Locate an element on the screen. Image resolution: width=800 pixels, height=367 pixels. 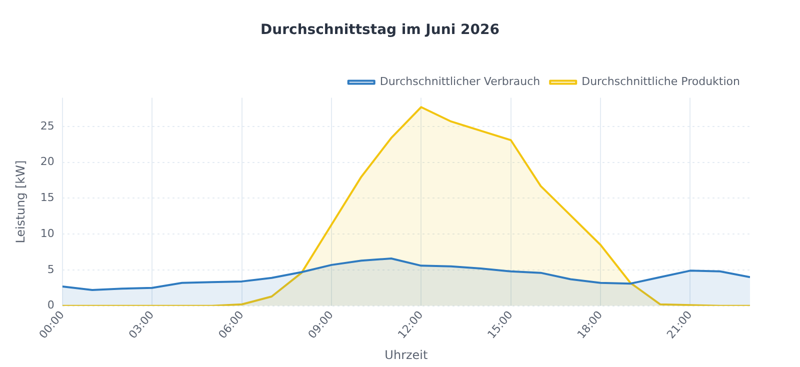
y-tick-label: 5 is located at coordinates (50, 269).